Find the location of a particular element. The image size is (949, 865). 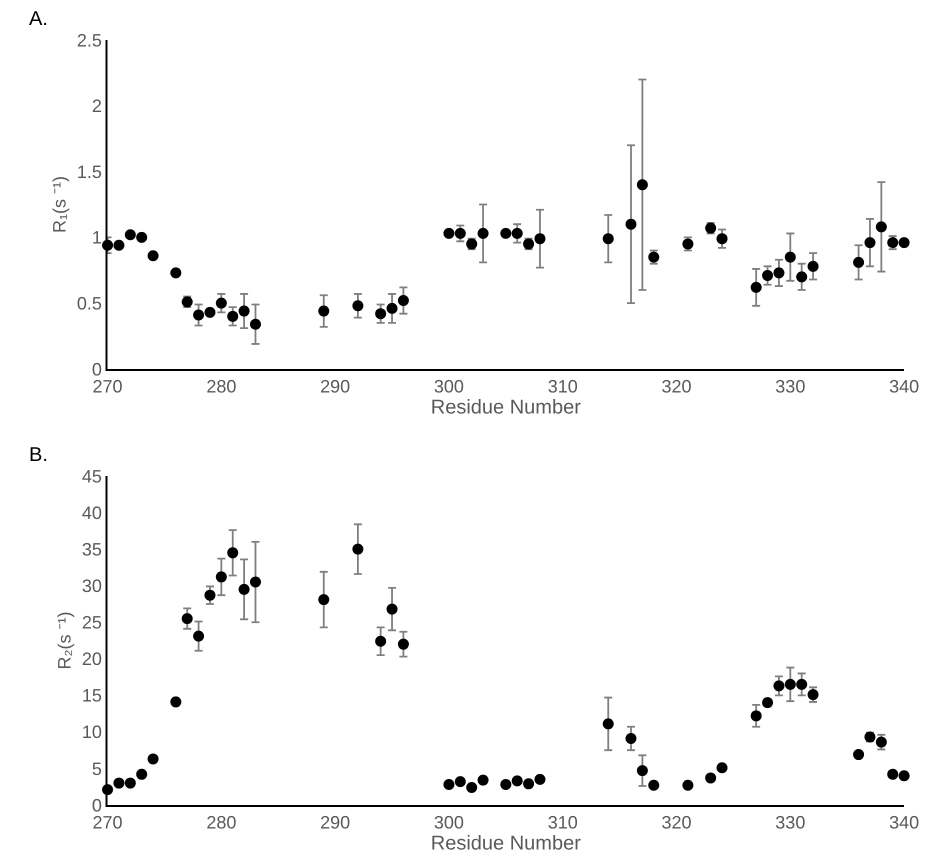

y-tick-label: 2 is located at coordinates (97, 106).